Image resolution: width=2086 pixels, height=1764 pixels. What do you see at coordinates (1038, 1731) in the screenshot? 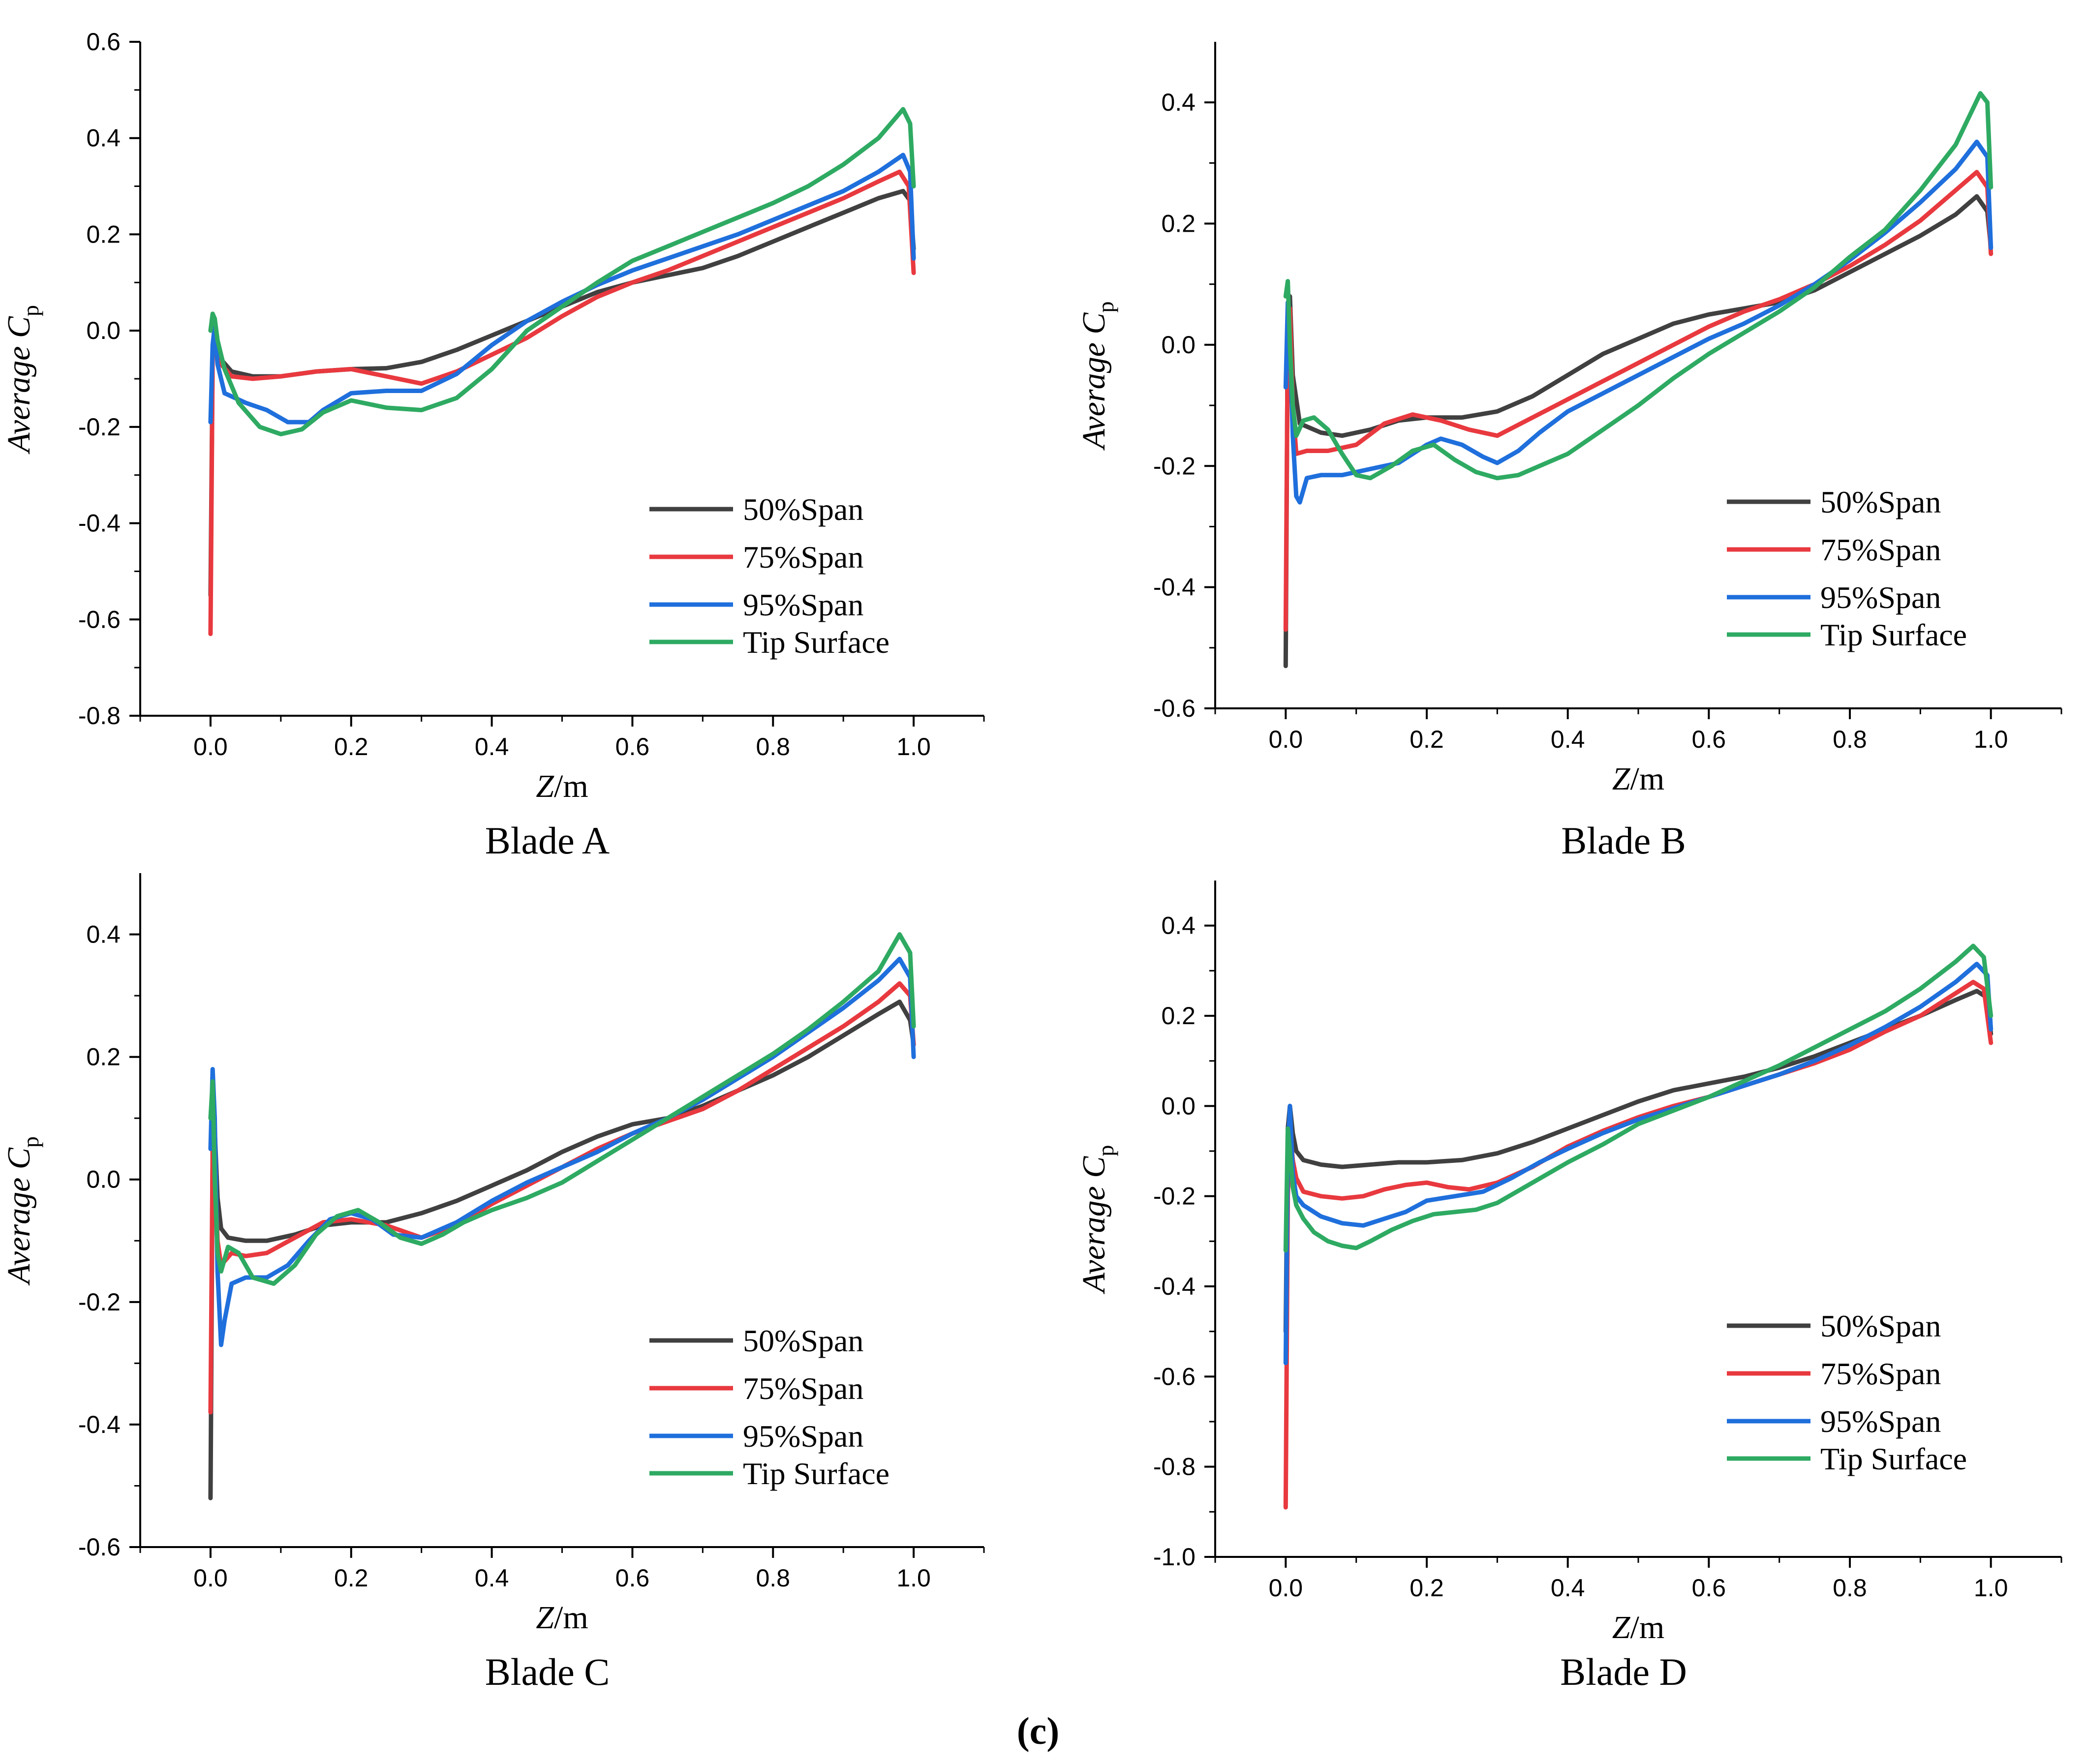
I see `figure-label: (c)` at bounding box center [1038, 1731].